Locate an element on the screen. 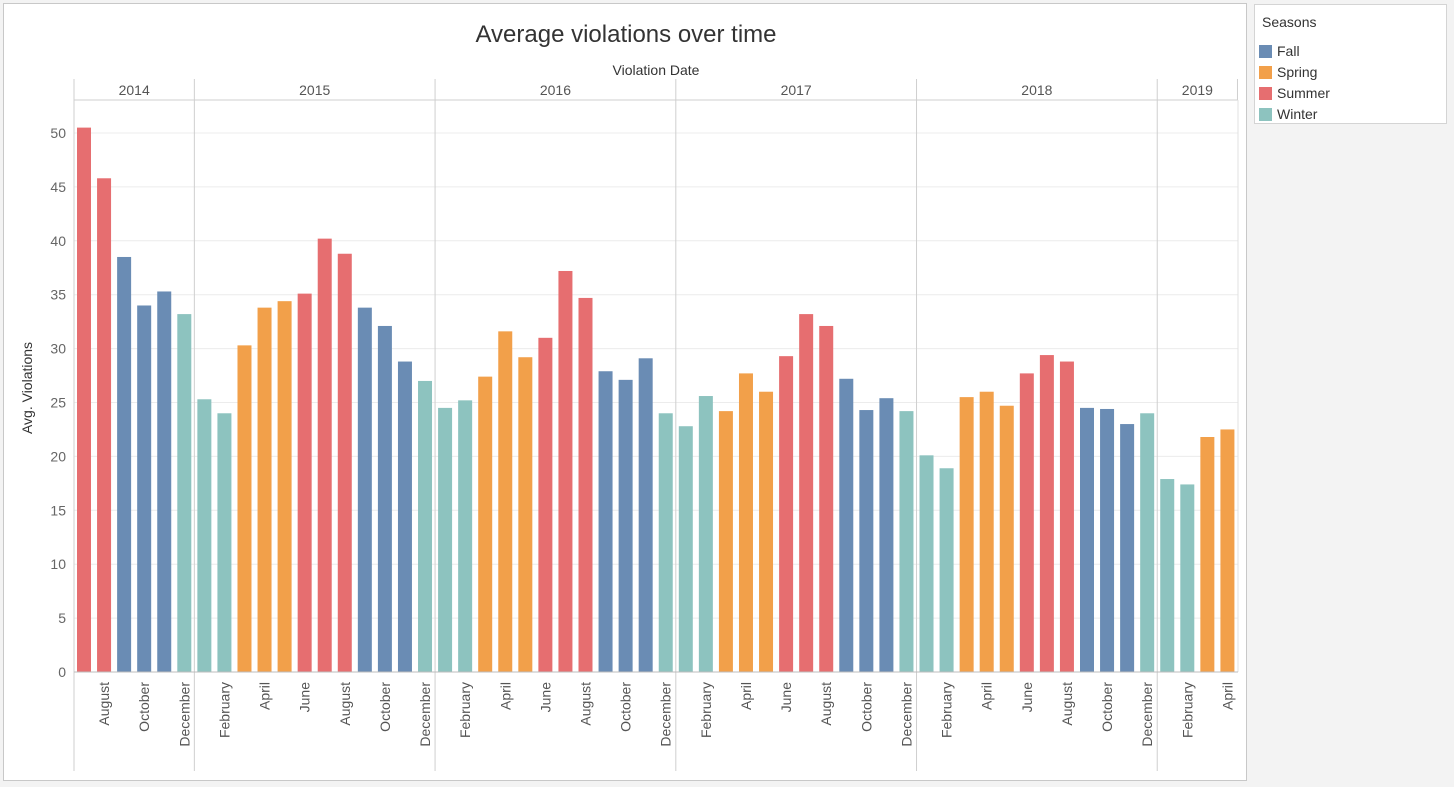 The width and height of the screenshot is (1454, 787). bar-2019-february is located at coordinates (1187, 578).